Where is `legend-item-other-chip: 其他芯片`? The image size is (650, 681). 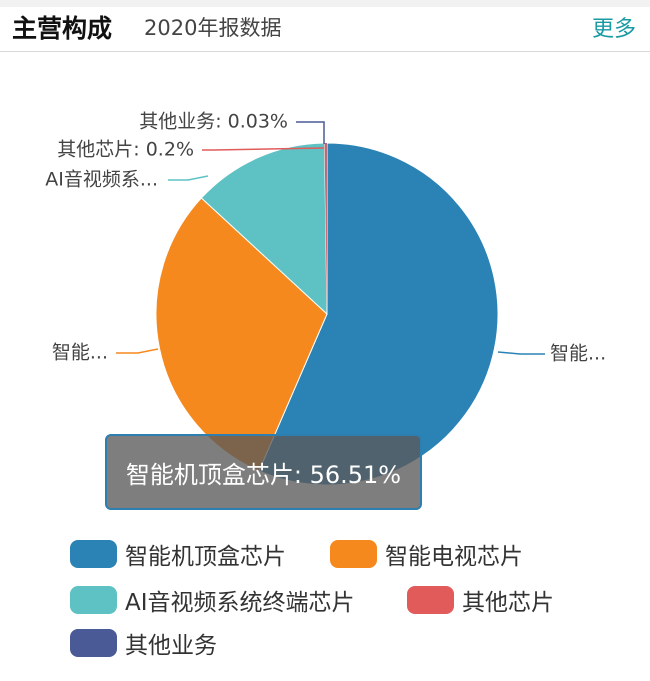
legend-item-other-chip: 其他芯片 is located at coordinates (480, 600).